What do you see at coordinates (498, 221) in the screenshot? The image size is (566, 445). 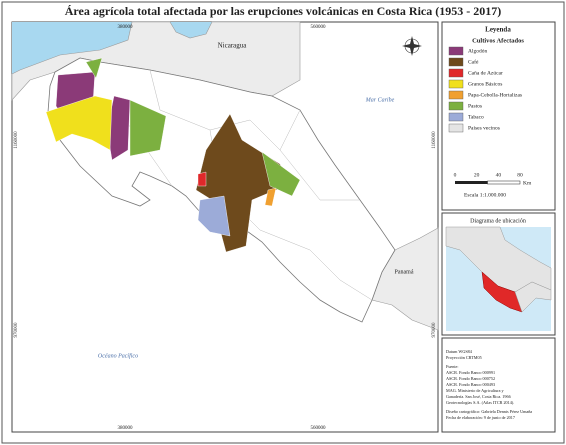 I see `inset-title: Diagrama de ubicación` at bounding box center [498, 221].